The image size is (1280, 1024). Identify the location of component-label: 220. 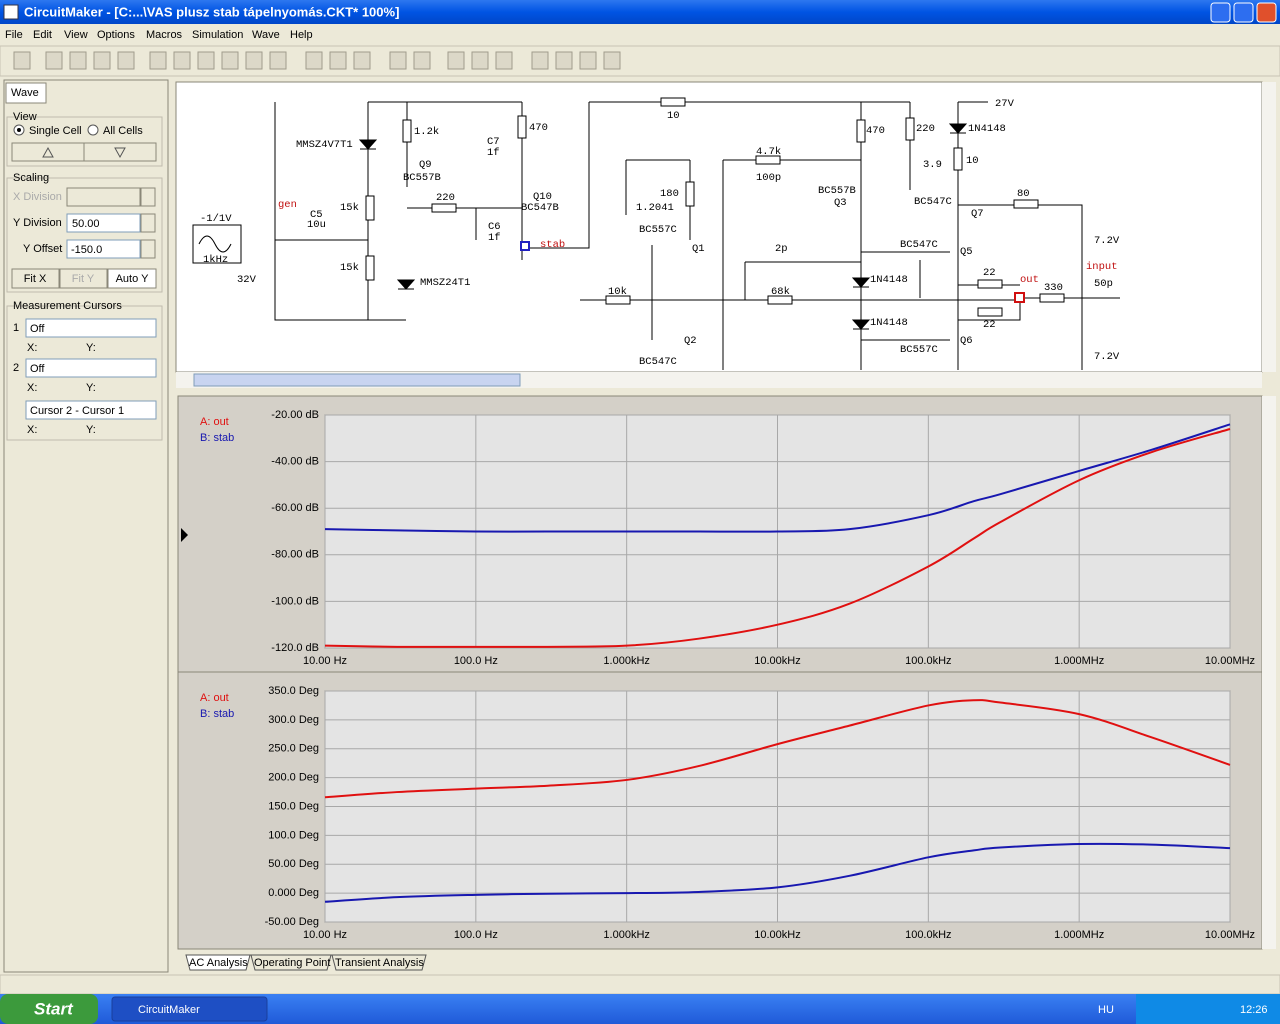
(445, 198).